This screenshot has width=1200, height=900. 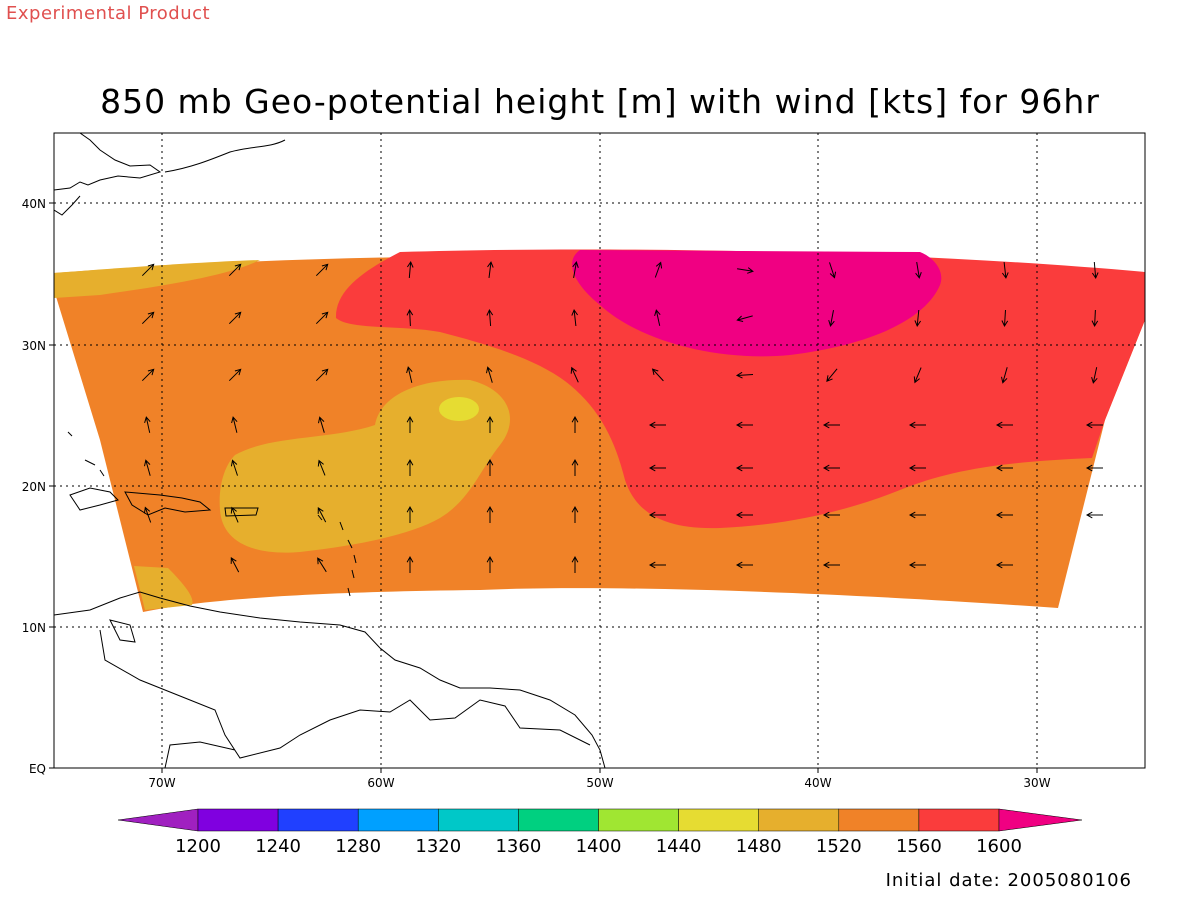 I want to click on lon-label-40w: 40W, so click(x=817, y=783).